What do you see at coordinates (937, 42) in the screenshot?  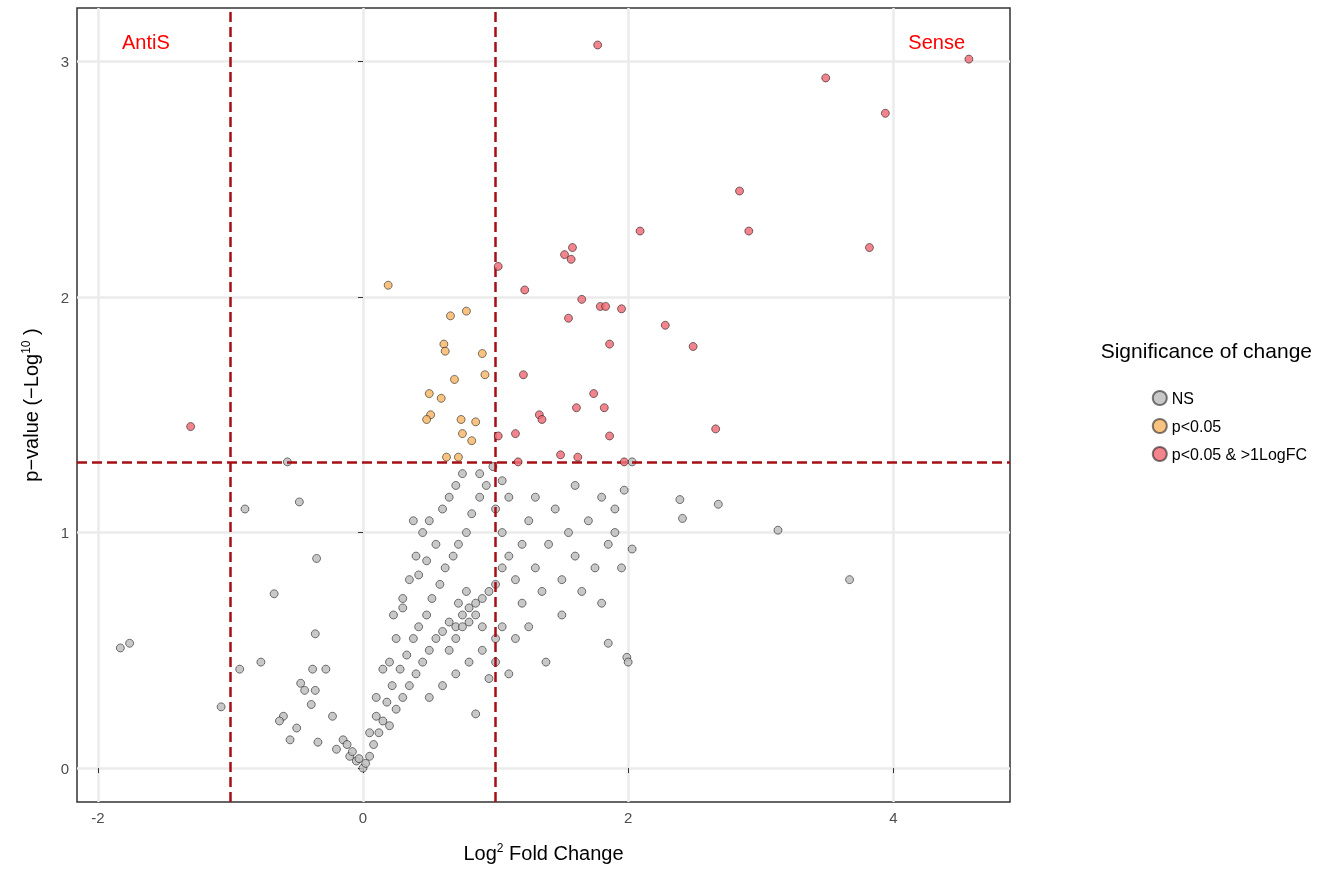 I see `annotation: Sense` at bounding box center [937, 42].